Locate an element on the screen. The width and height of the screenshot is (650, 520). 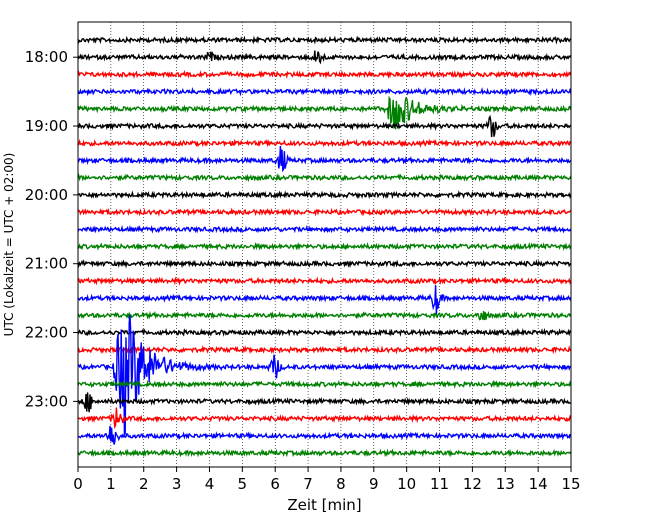
x-tick-label: 15 is located at coordinates (570, 484).